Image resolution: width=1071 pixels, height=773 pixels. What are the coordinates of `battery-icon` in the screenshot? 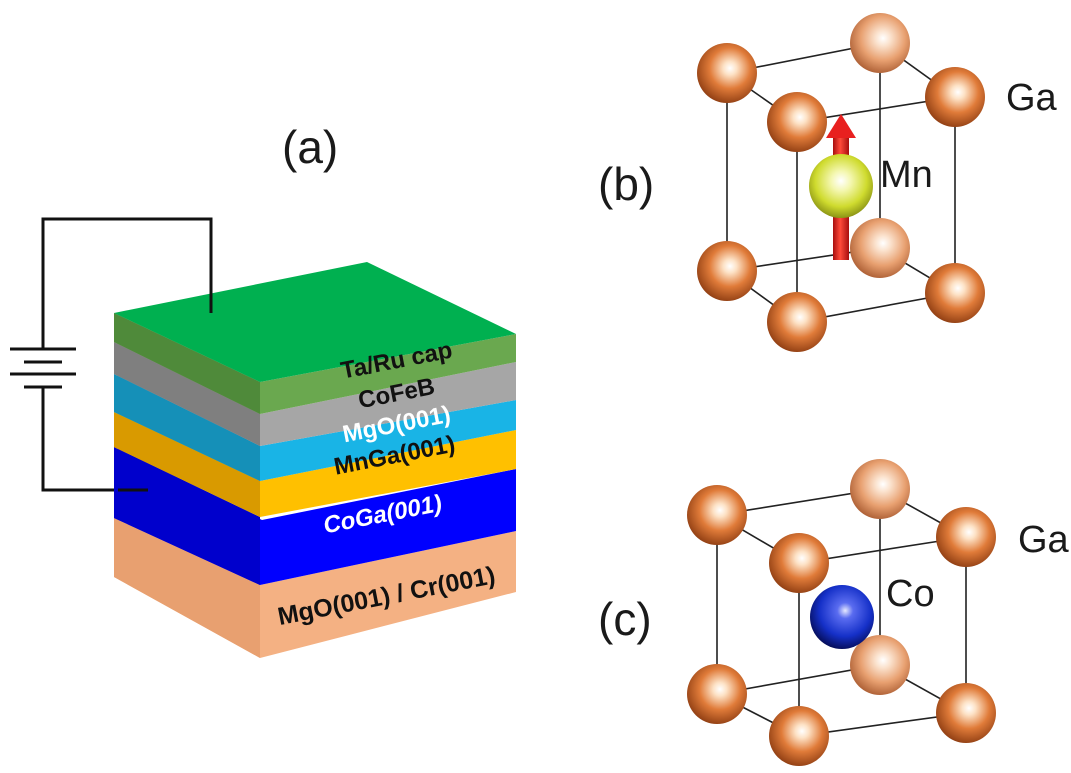 It's located at (43, 368).